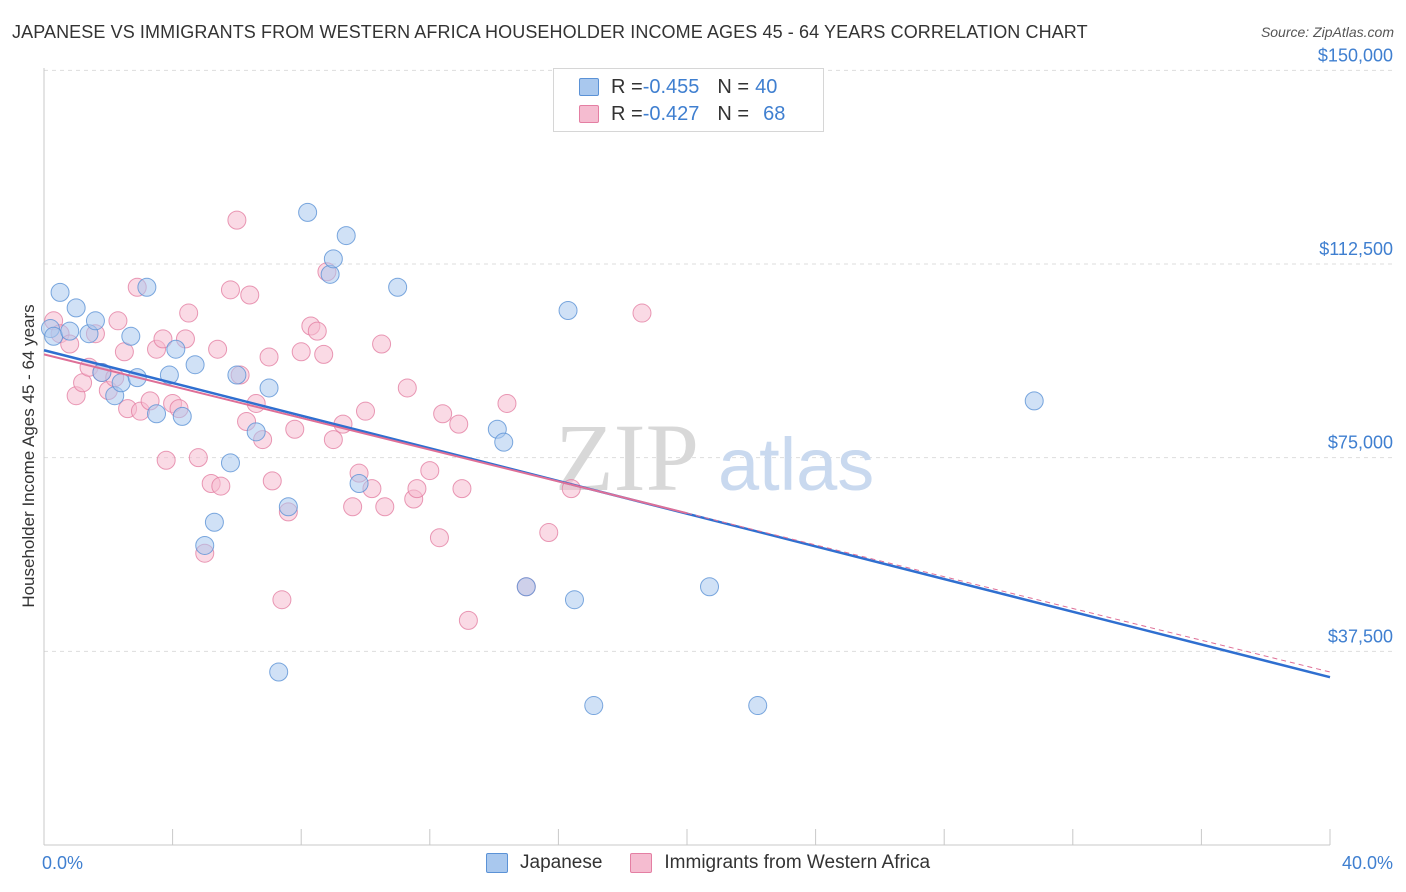 This screenshot has width=1406, height=892. I want to click on legend-r-value: -0.455, so click(671, 86).